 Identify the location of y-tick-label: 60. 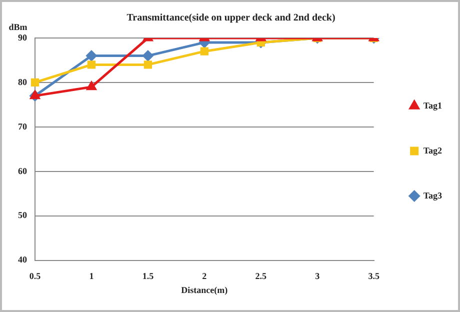
(23, 171).